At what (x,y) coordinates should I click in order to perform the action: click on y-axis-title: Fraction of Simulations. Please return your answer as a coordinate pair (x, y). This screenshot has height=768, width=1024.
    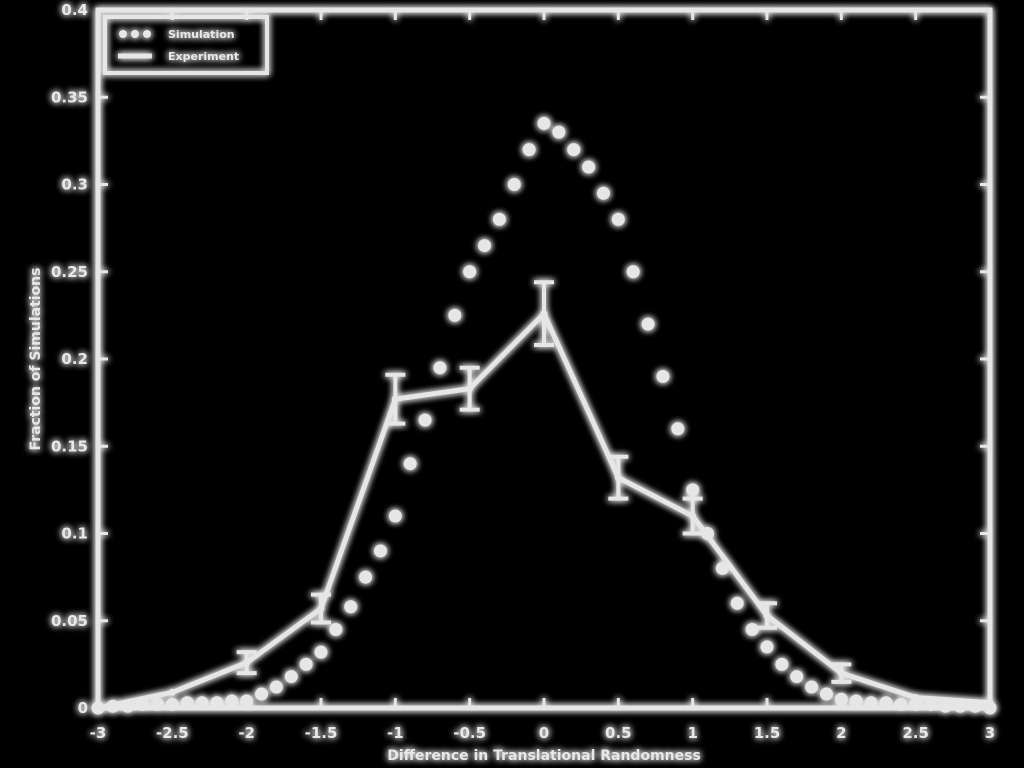
    Looking at the image, I should click on (36, 359).